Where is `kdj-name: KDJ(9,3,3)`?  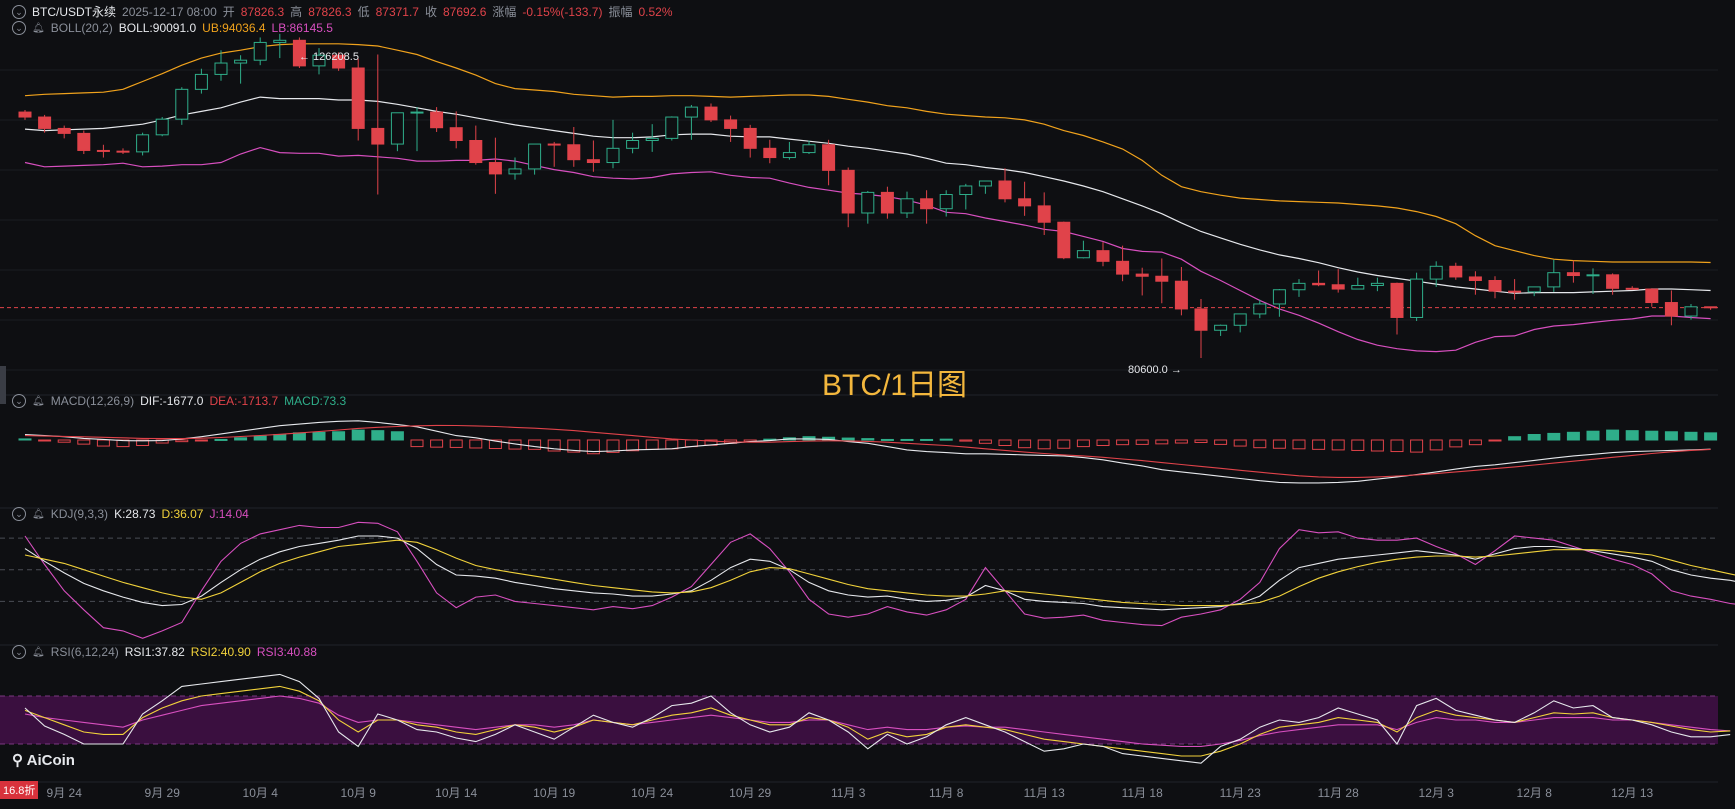 kdj-name: KDJ(9,3,3) is located at coordinates (79, 514).